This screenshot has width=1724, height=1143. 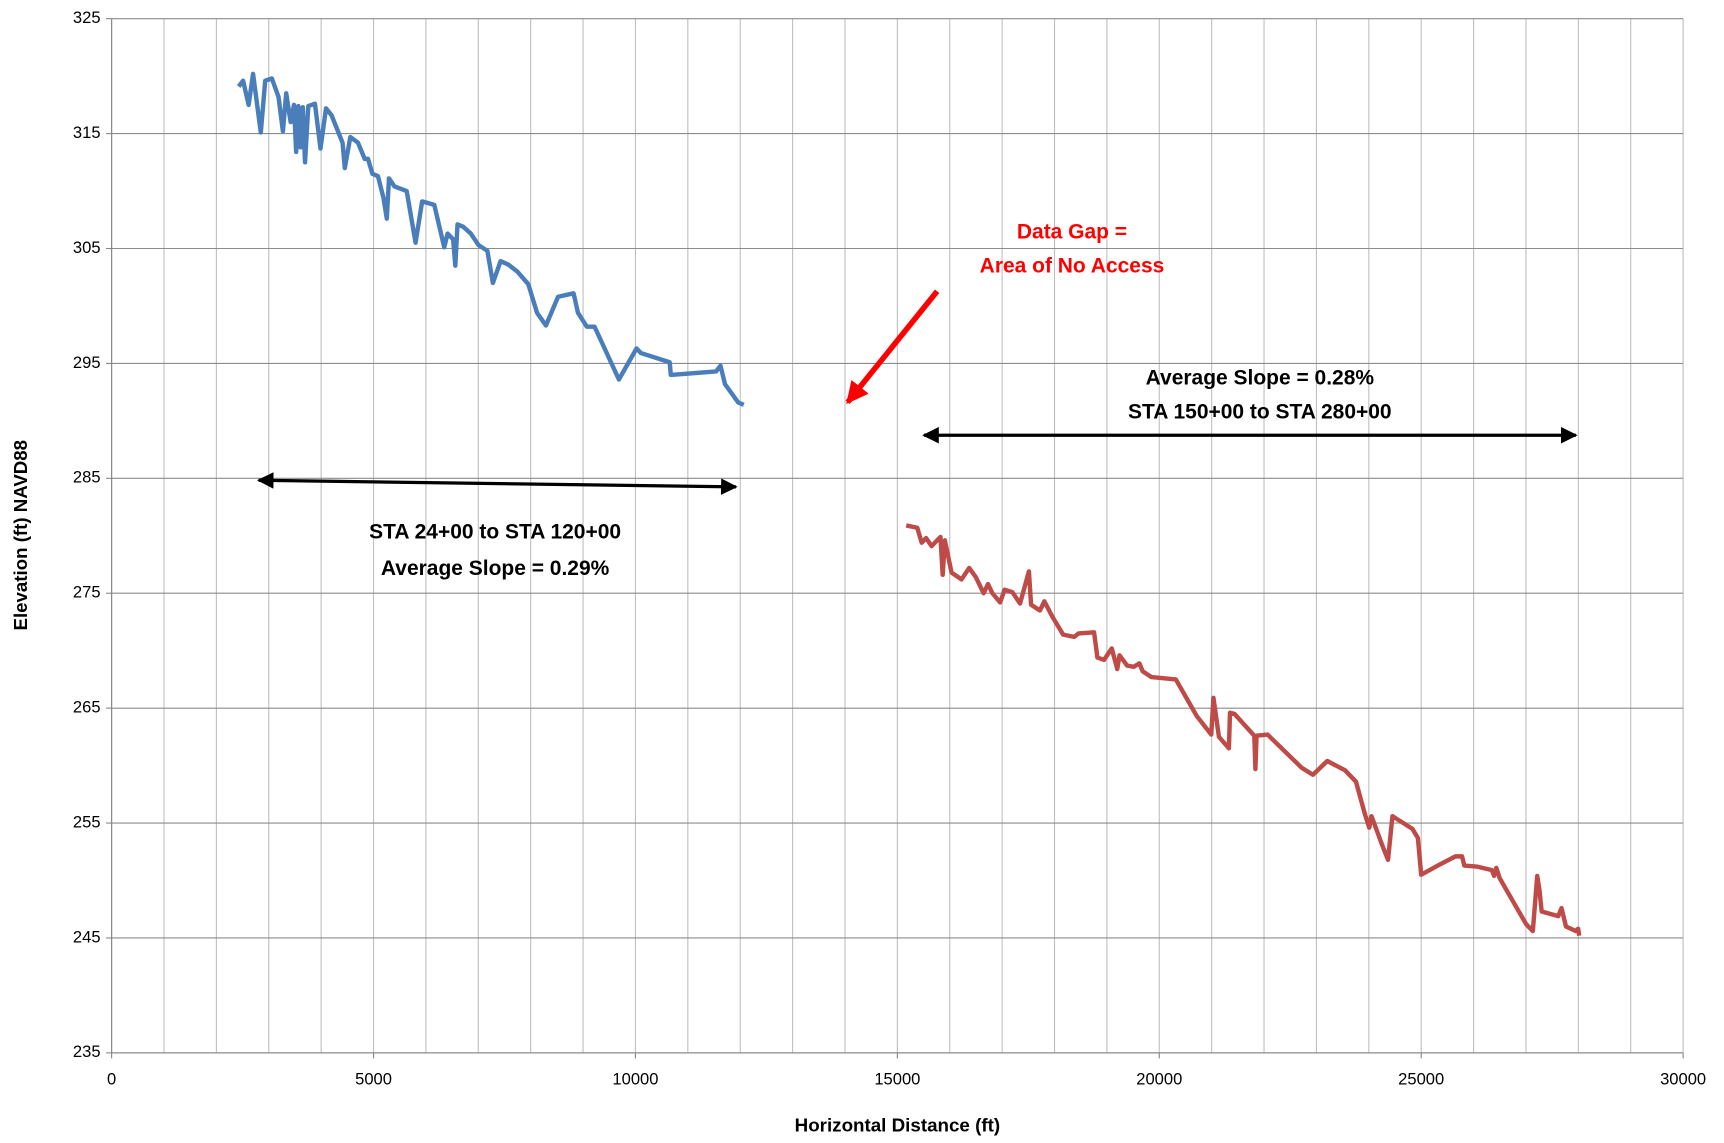 I want to click on span-arrow, so click(x=497, y=483).